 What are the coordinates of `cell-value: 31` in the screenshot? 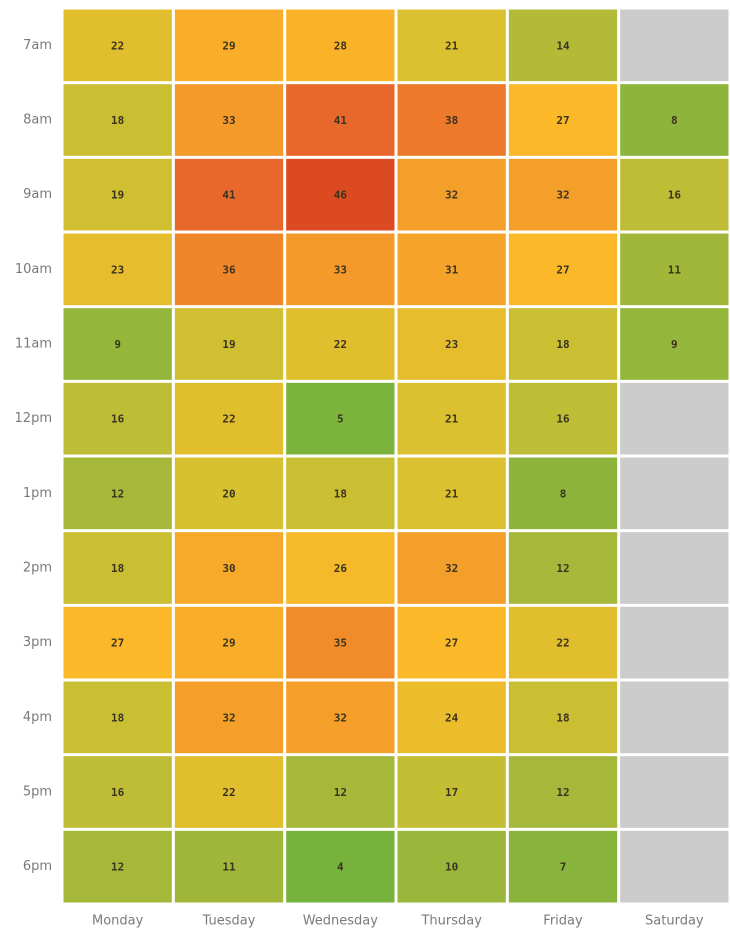 It's located at (452, 269).